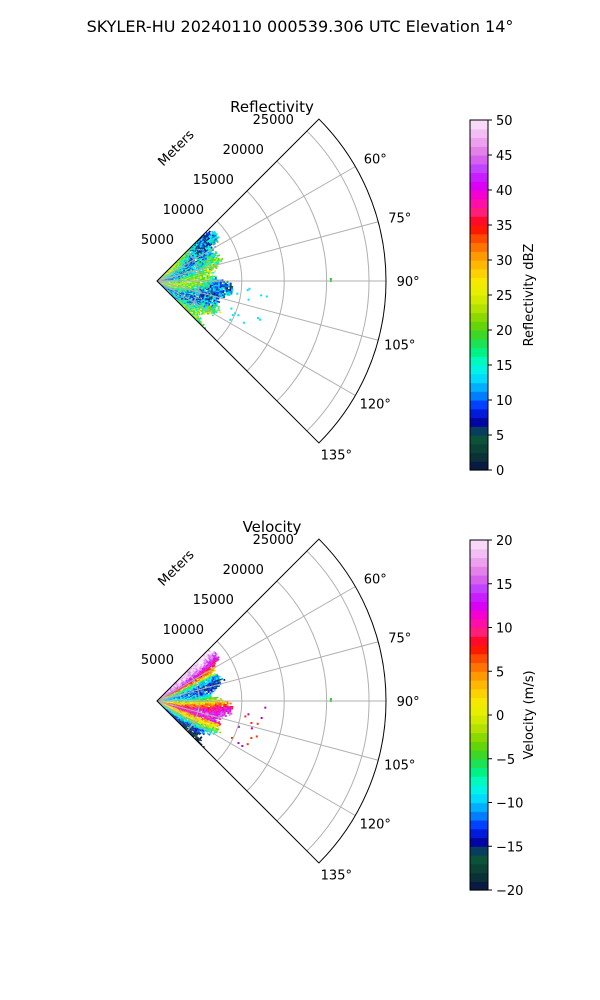  What do you see at coordinates (479, 448) in the screenshot?
I see `colorbar-level` at bounding box center [479, 448].